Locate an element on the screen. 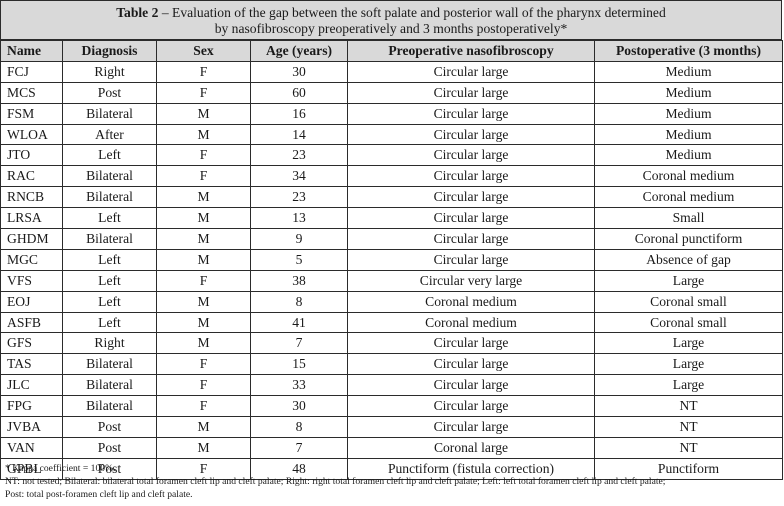 Image resolution: width=784 pixels, height=506 pixels. table-row: VFS Left F 38 Circular very large Large is located at coordinates (391, 280).